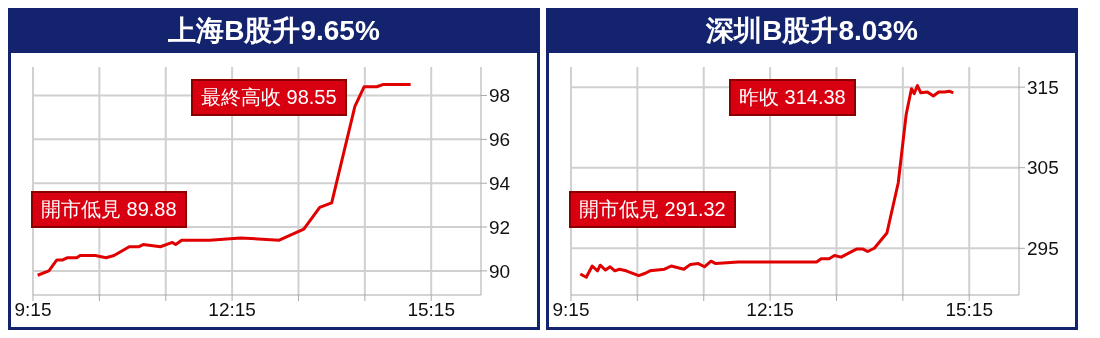 This screenshot has width=1100, height=338. I want to click on y-tick-label: 315, so click(1043, 87).